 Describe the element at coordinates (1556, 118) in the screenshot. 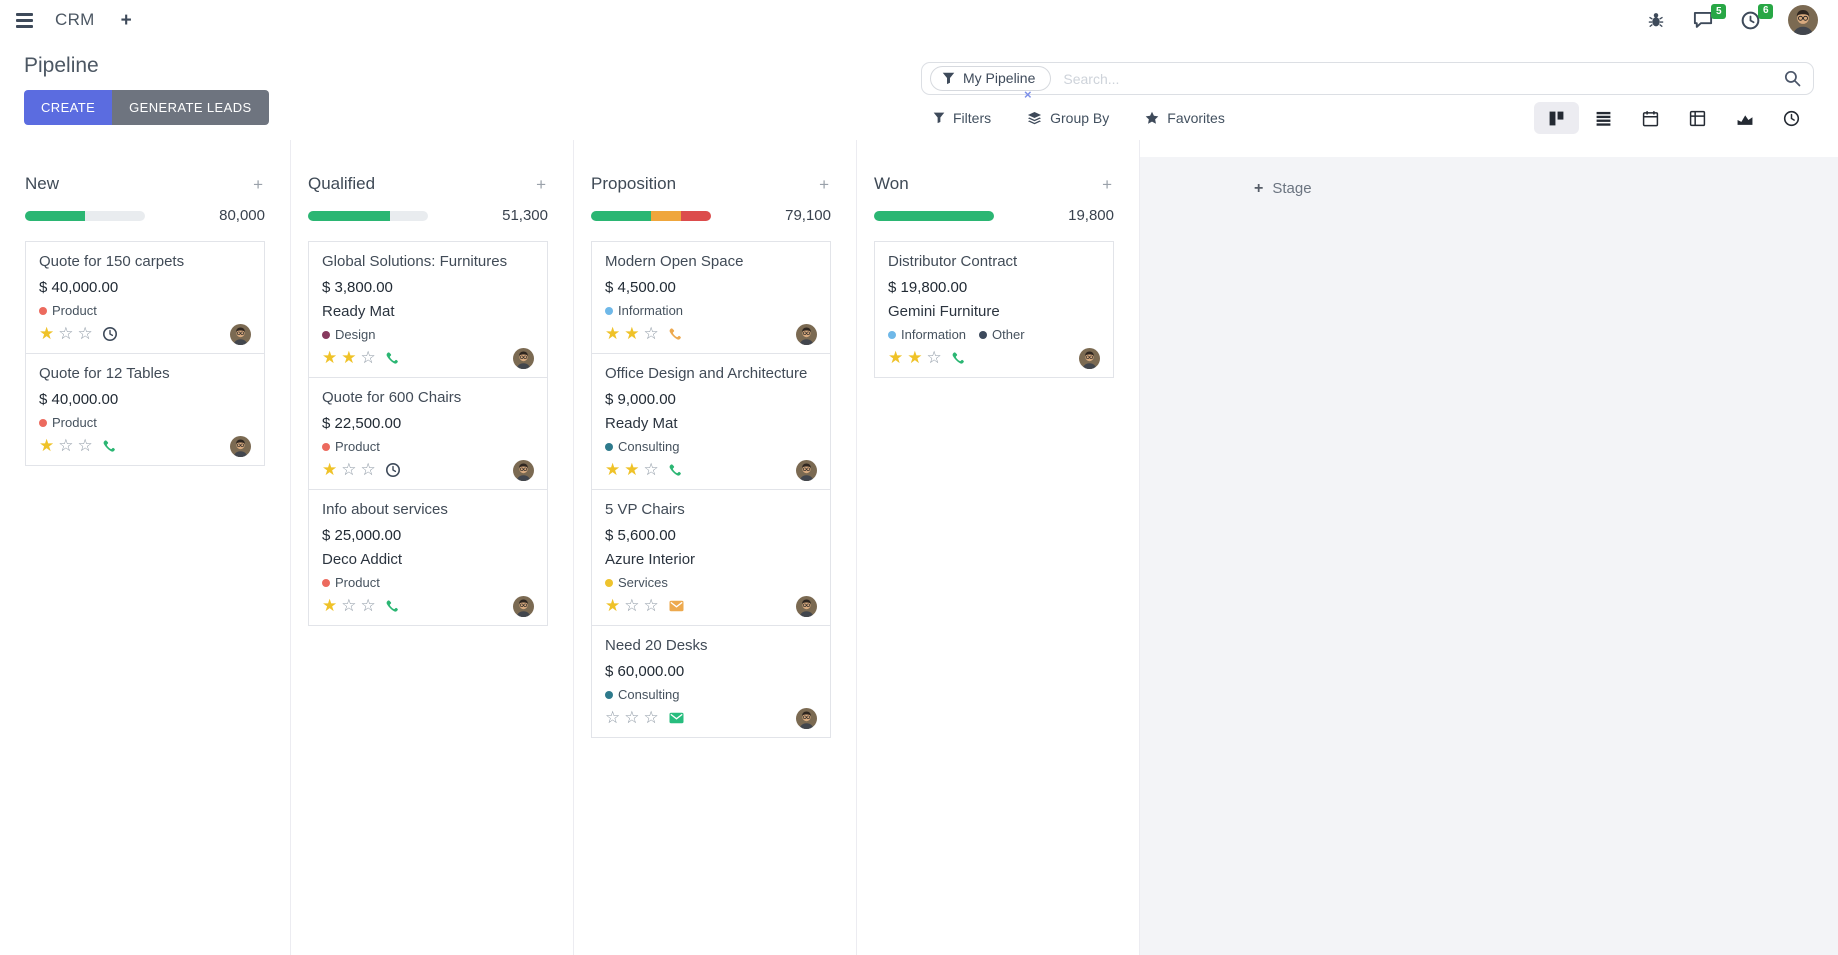

I see `view-kanban-button` at that location.